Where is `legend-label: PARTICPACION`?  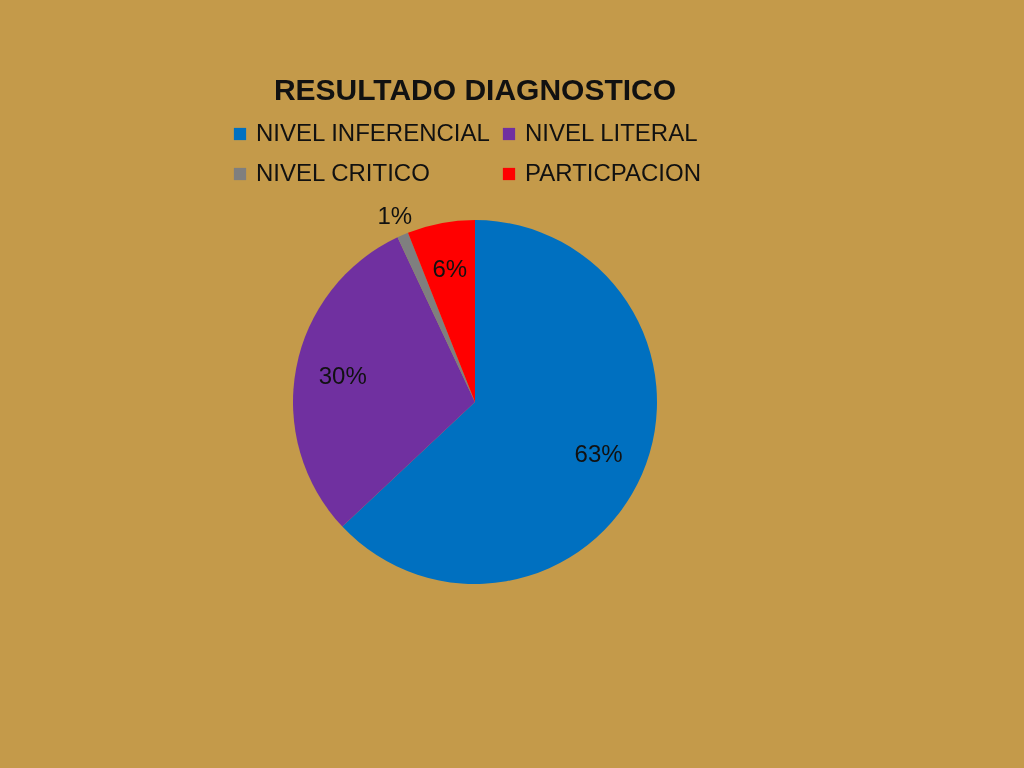
legend-label: PARTICPACION is located at coordinates (613, 172).